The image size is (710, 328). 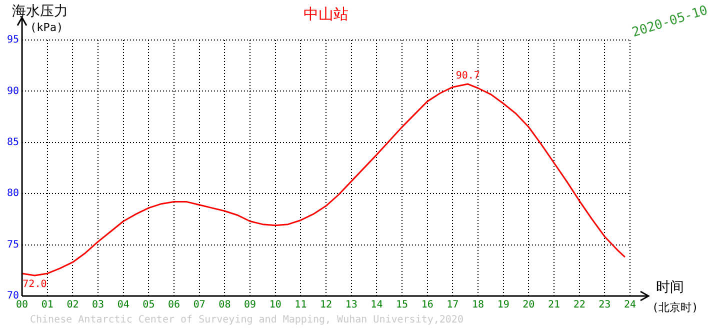 What do you see at coordinates (300, 305) in the screenshot?
I see `x-tick-label: 11` at bounding box center [300, 305].